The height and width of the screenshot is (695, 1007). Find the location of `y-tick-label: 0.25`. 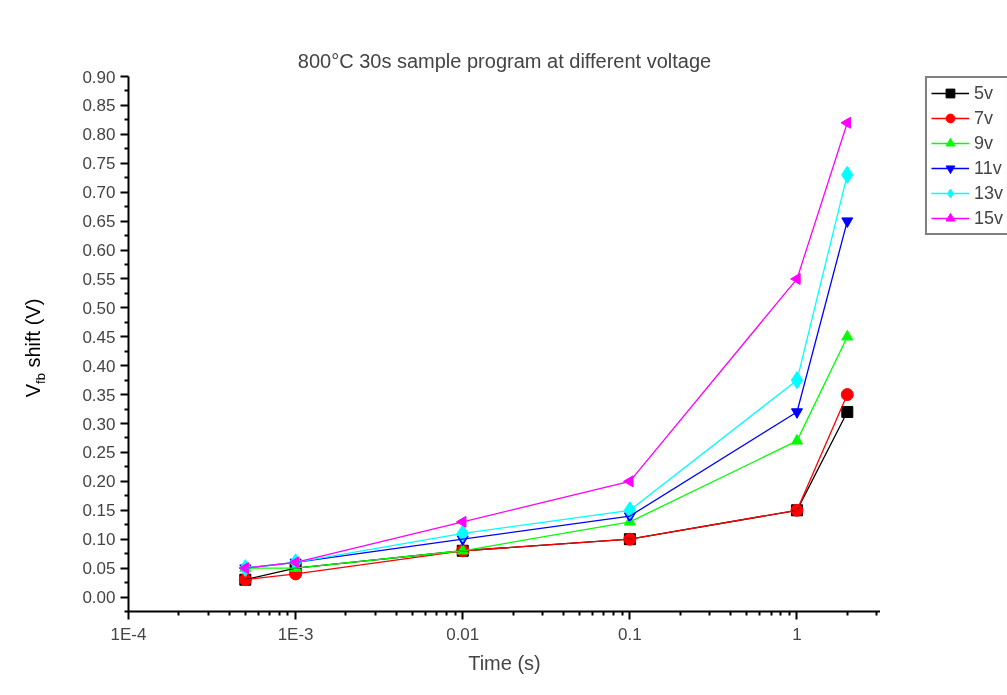

y-tick-label: 0.25 is located at coordinates (99, 453).